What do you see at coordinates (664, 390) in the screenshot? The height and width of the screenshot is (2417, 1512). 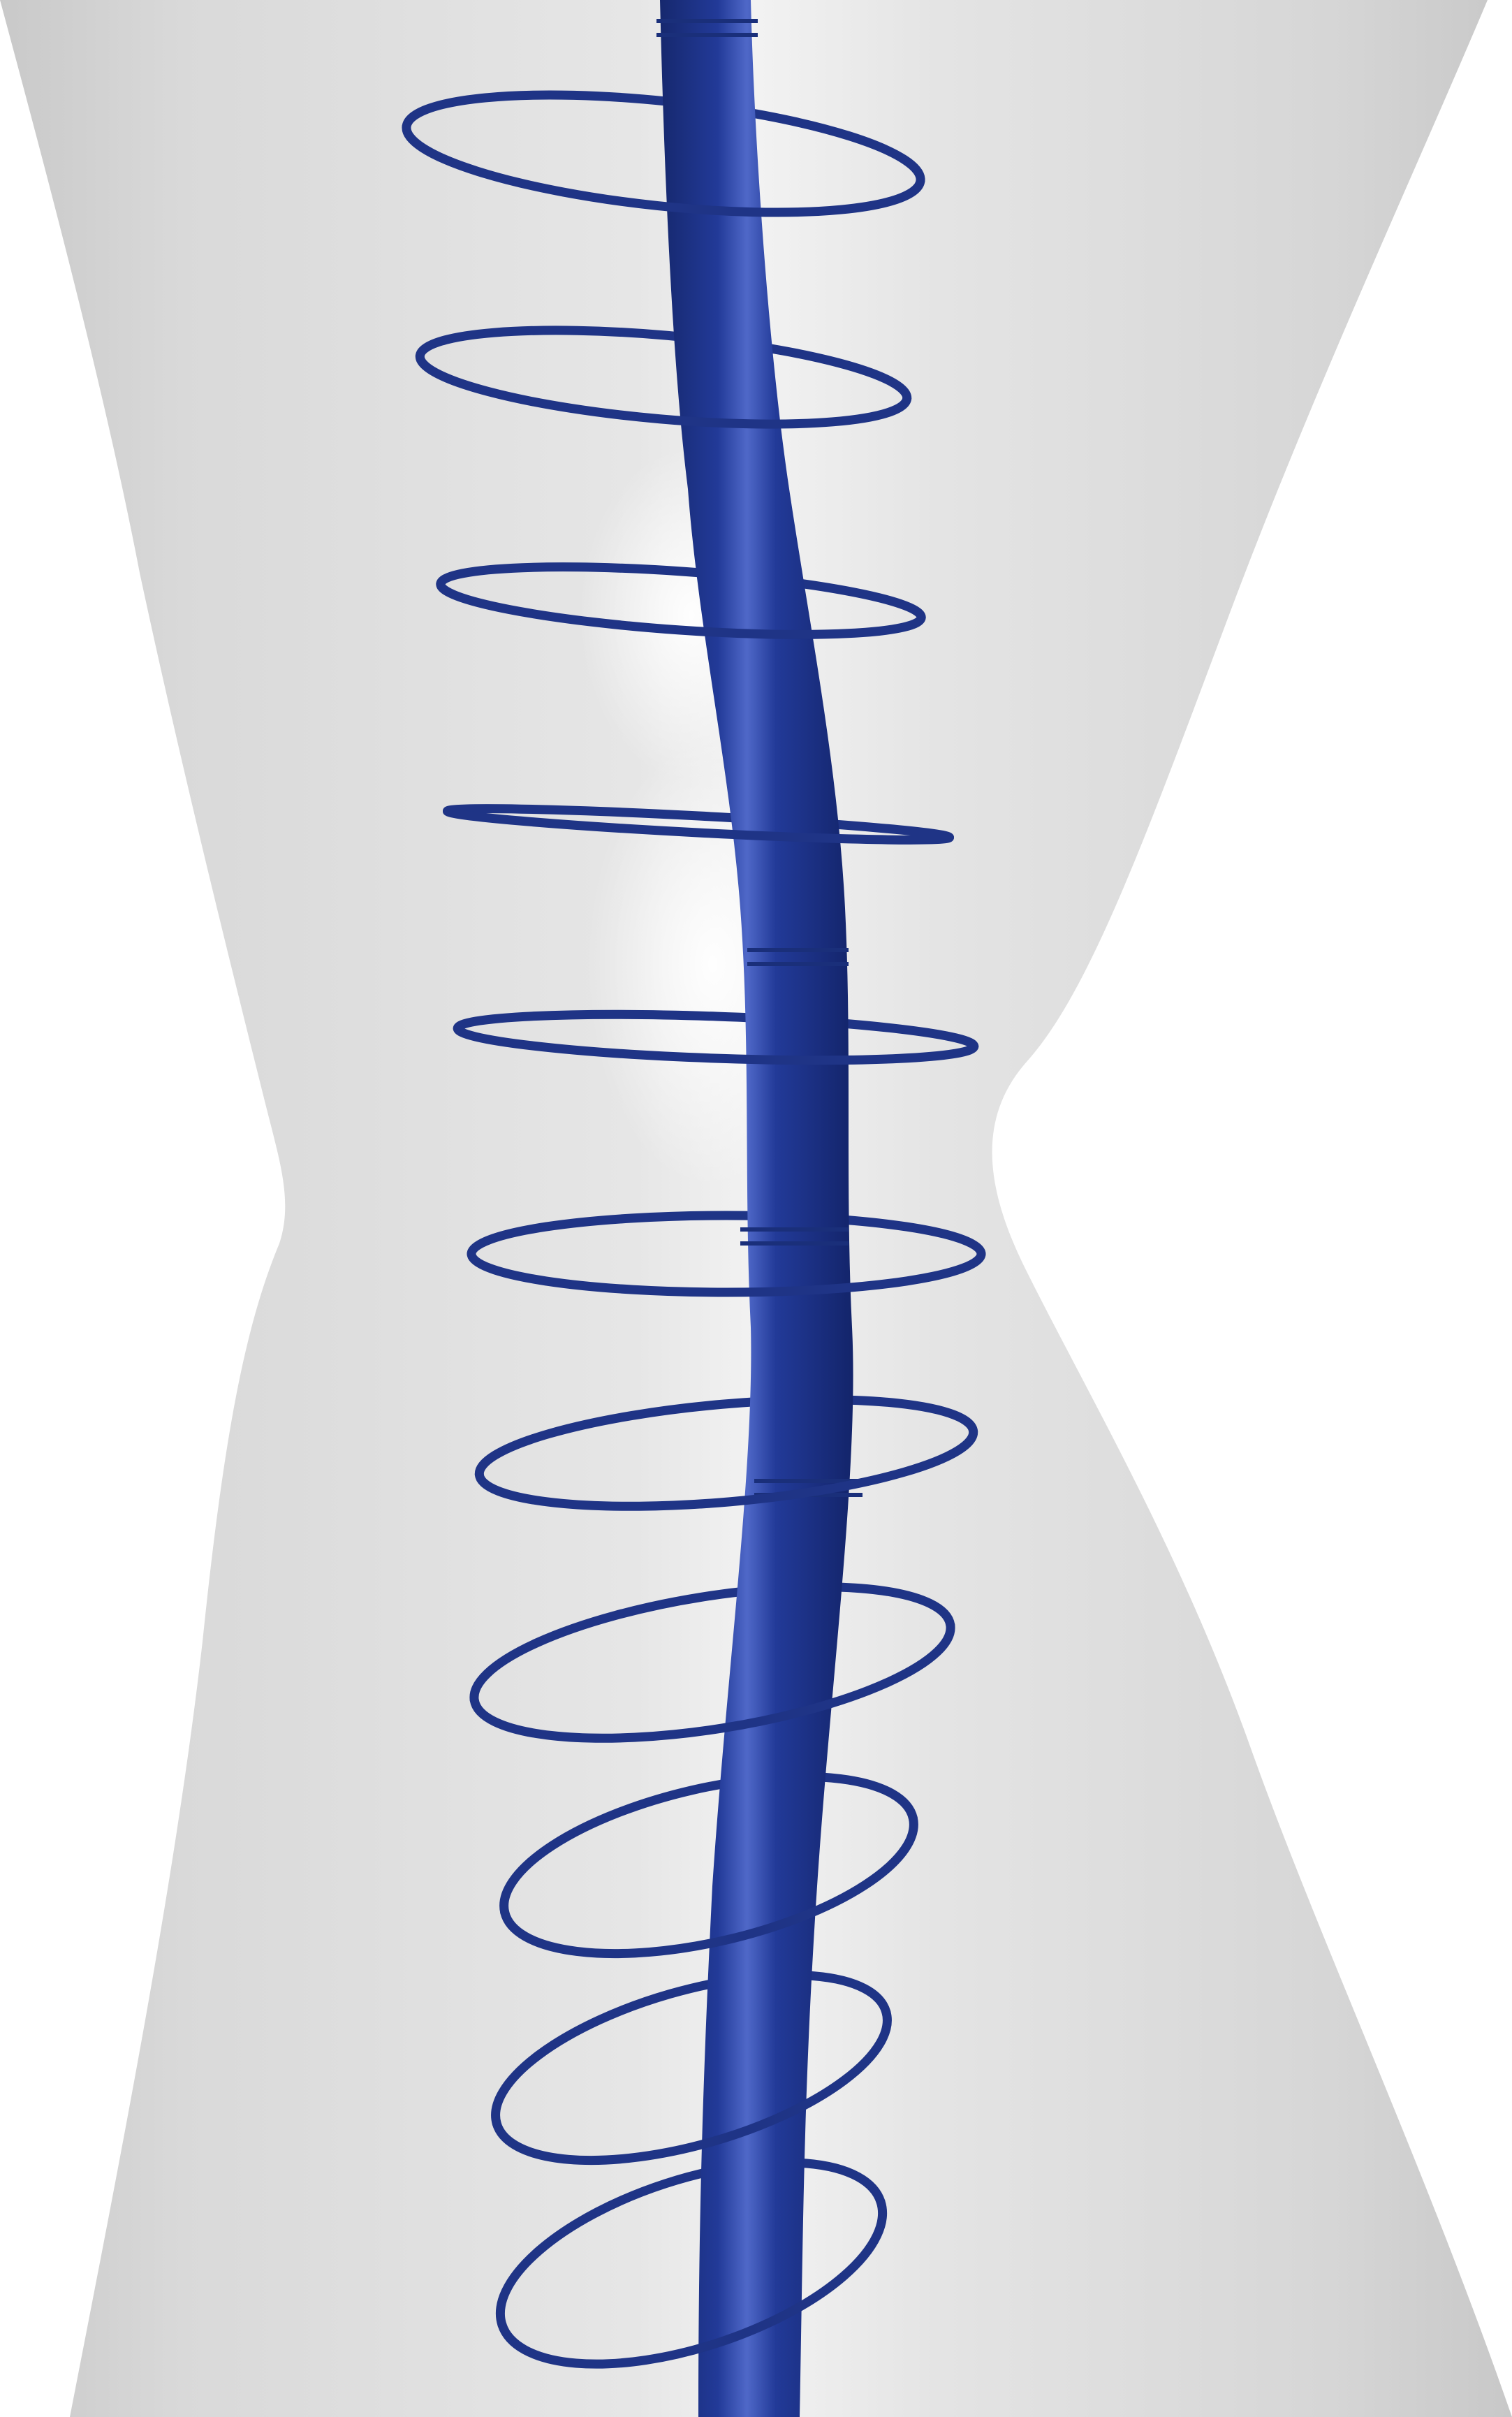 I see `ring-2-front` at bounding box center [664, 390].